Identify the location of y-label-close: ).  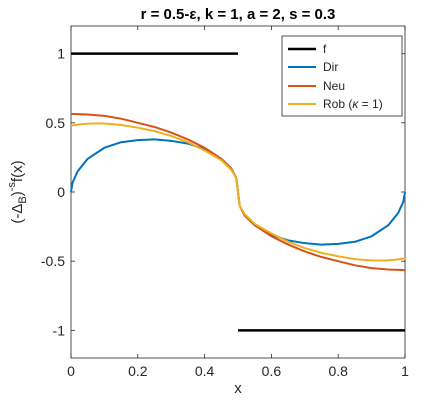
(17, 193).